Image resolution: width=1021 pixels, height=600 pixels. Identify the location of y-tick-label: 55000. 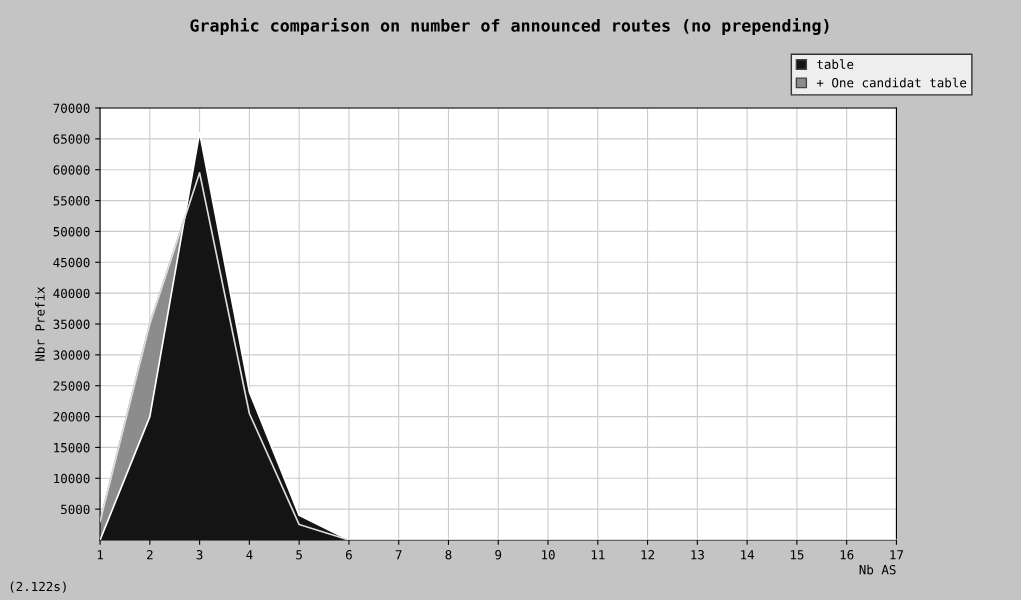
(71, 201).